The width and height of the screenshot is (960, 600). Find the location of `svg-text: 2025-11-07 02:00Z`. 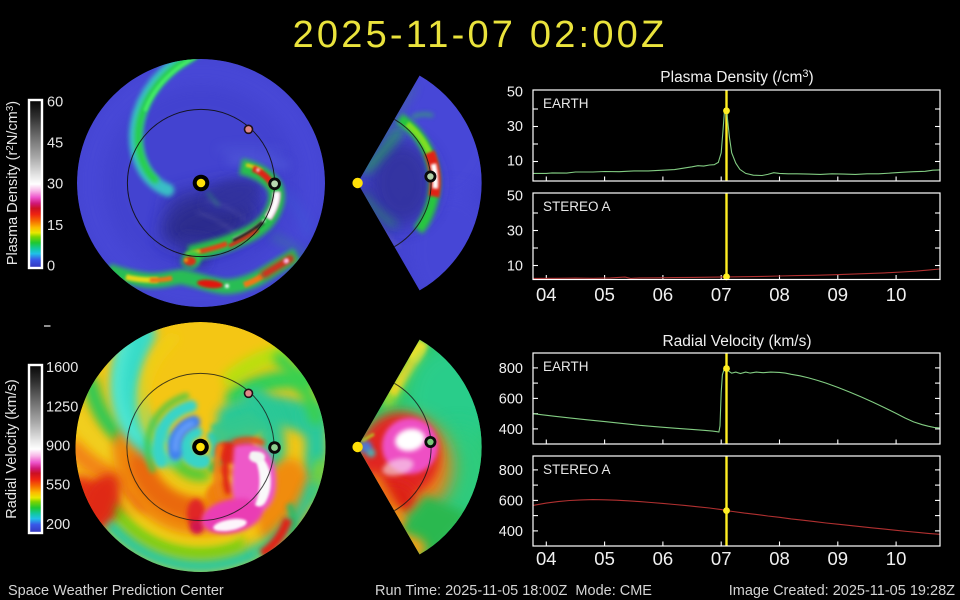

svg-text: 2025-11-07 02:00Z is located at coordinates (480, 35).